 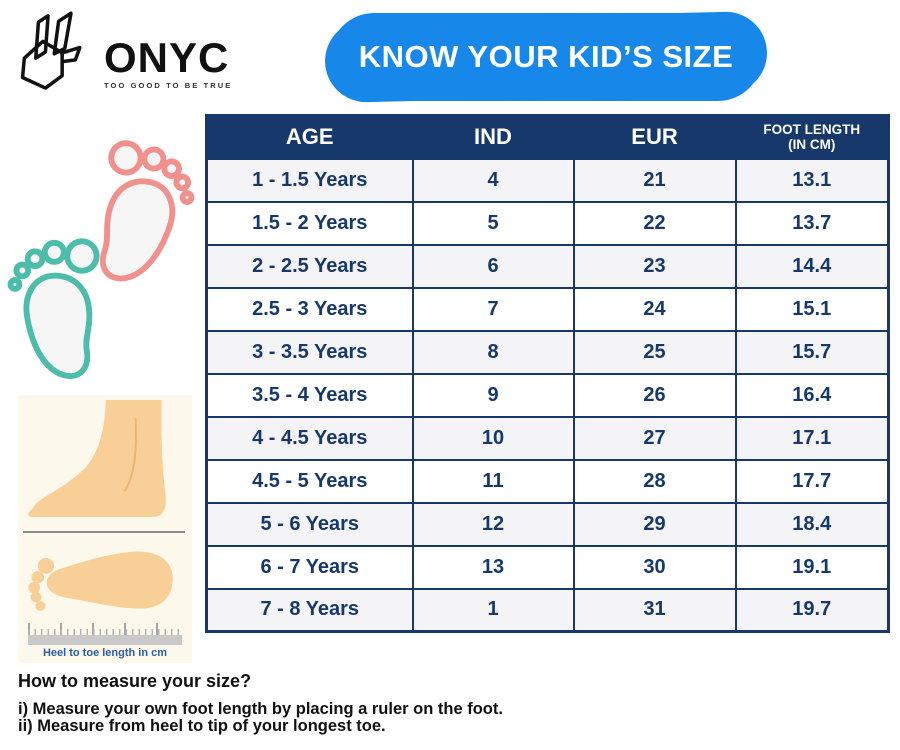 What do you see at coordinates (812, 567) in the screenshot?
I see `cell-foot_length_cm: 19.1` at bounding box center [812, 567].